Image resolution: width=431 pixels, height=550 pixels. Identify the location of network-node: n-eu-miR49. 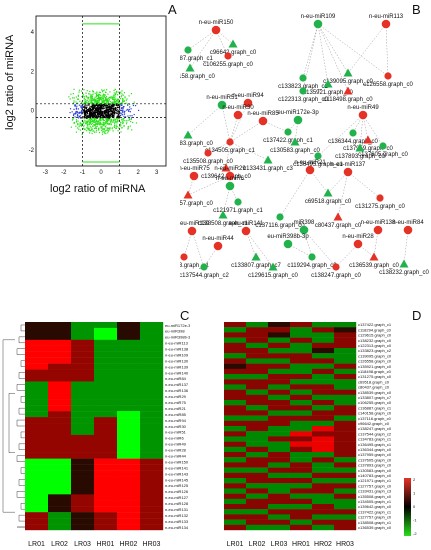
(363, 112).